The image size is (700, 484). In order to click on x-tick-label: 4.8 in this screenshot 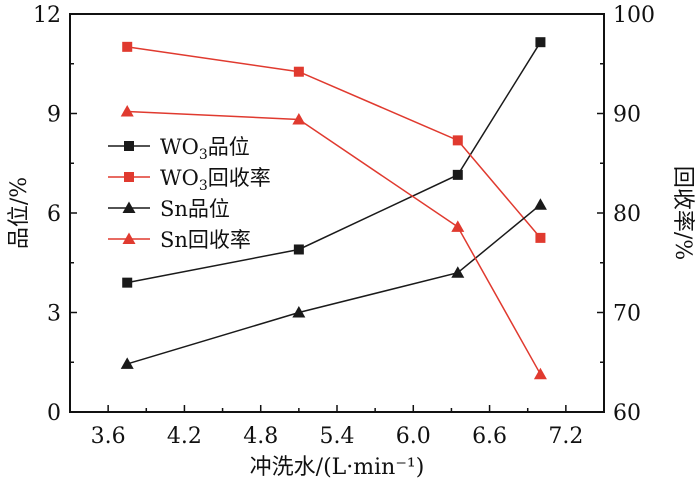, I will do `click(260, 436)`.